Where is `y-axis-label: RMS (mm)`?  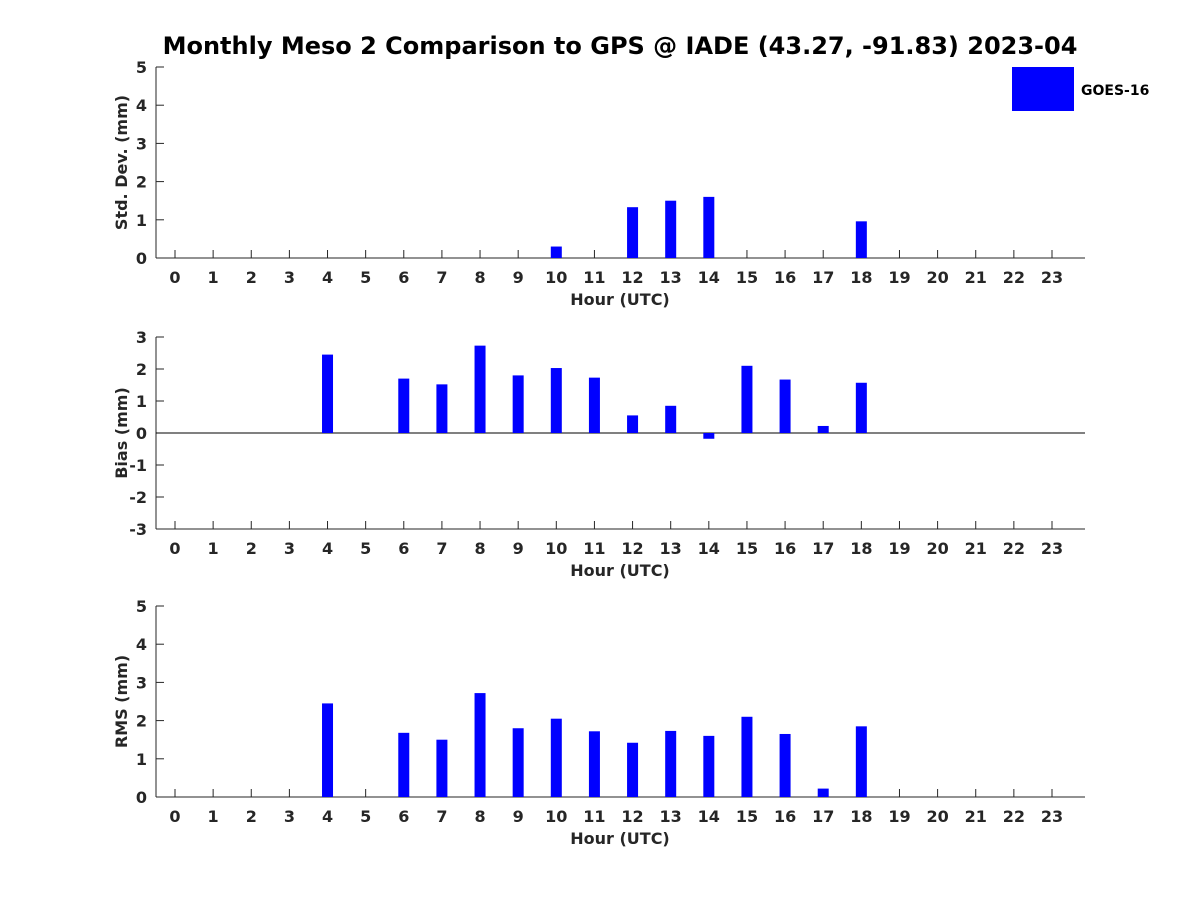 y-axis-label: RMS (mm) is located at coordinates (121, 701).